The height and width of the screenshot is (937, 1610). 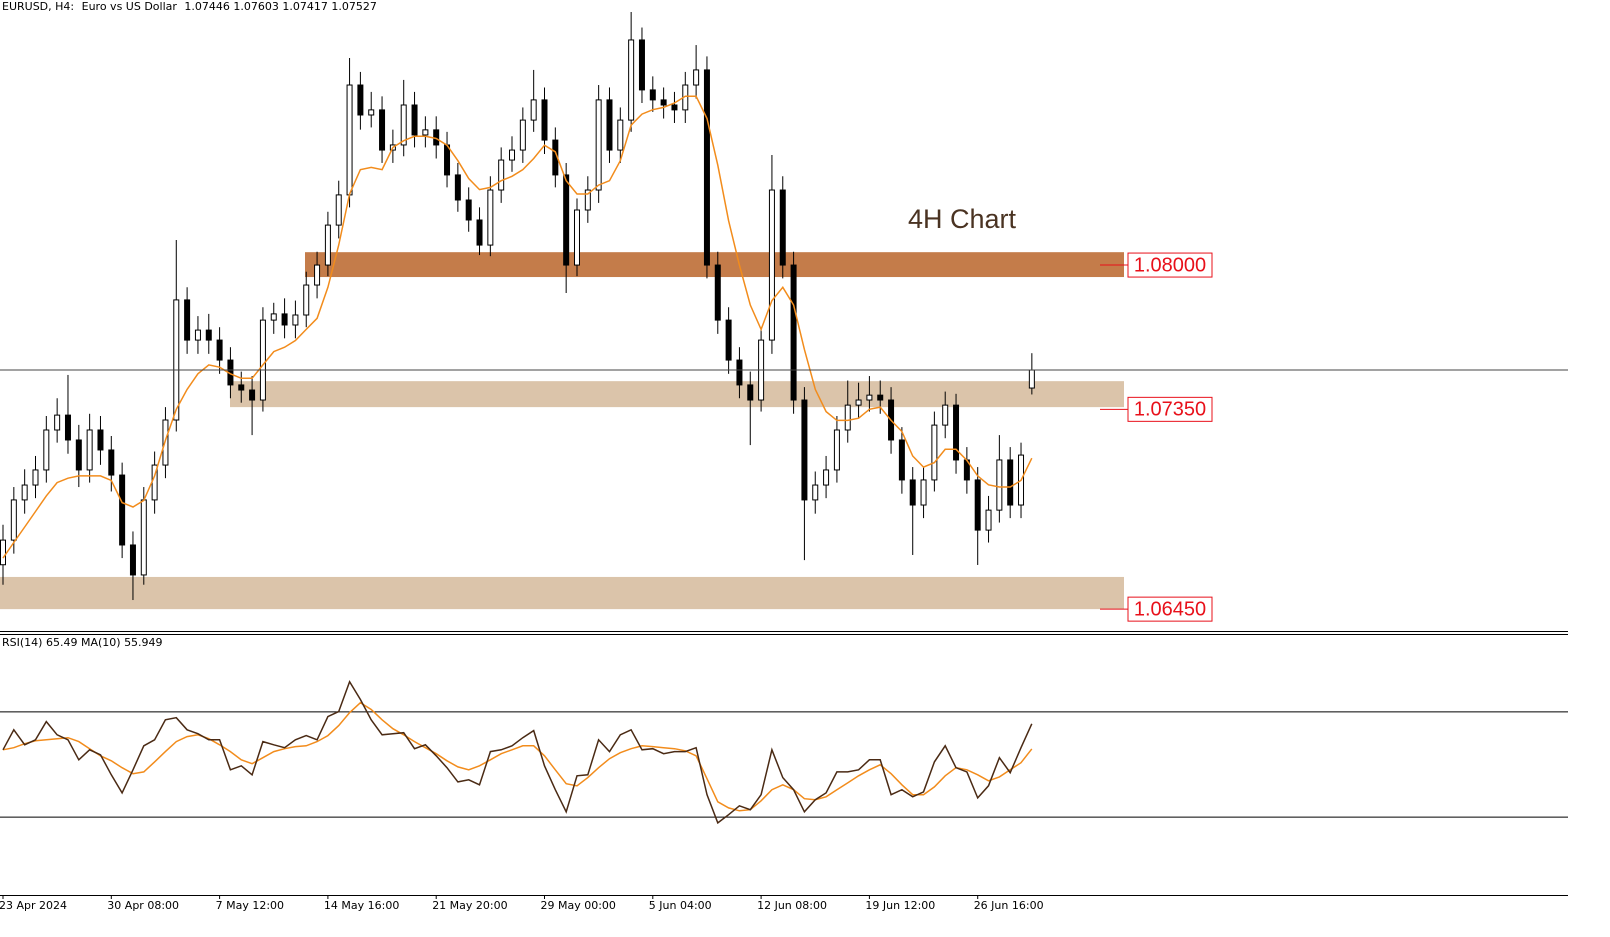 I want to click on high-price: 1.07603, so click(x=256, y=6).